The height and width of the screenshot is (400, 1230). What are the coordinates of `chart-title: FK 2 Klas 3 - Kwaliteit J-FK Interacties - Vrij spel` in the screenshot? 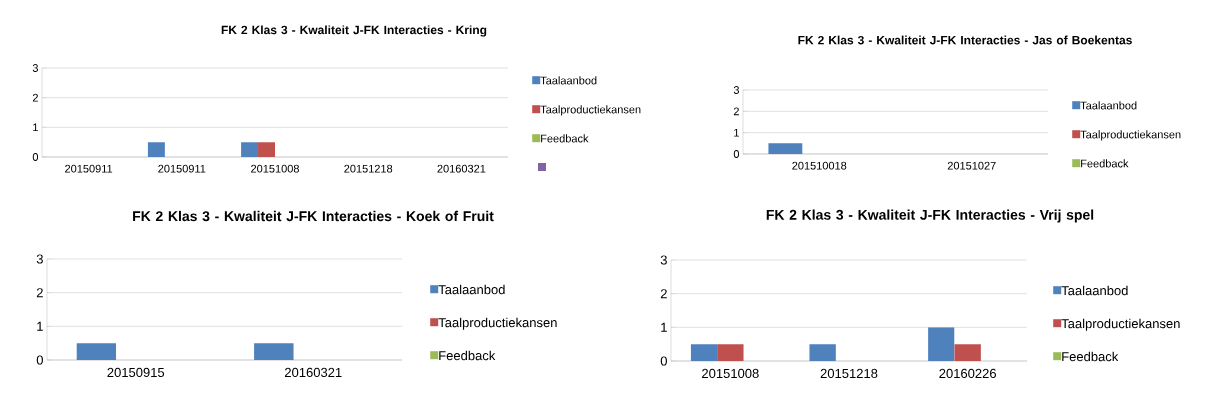 It's located at (930, 216).